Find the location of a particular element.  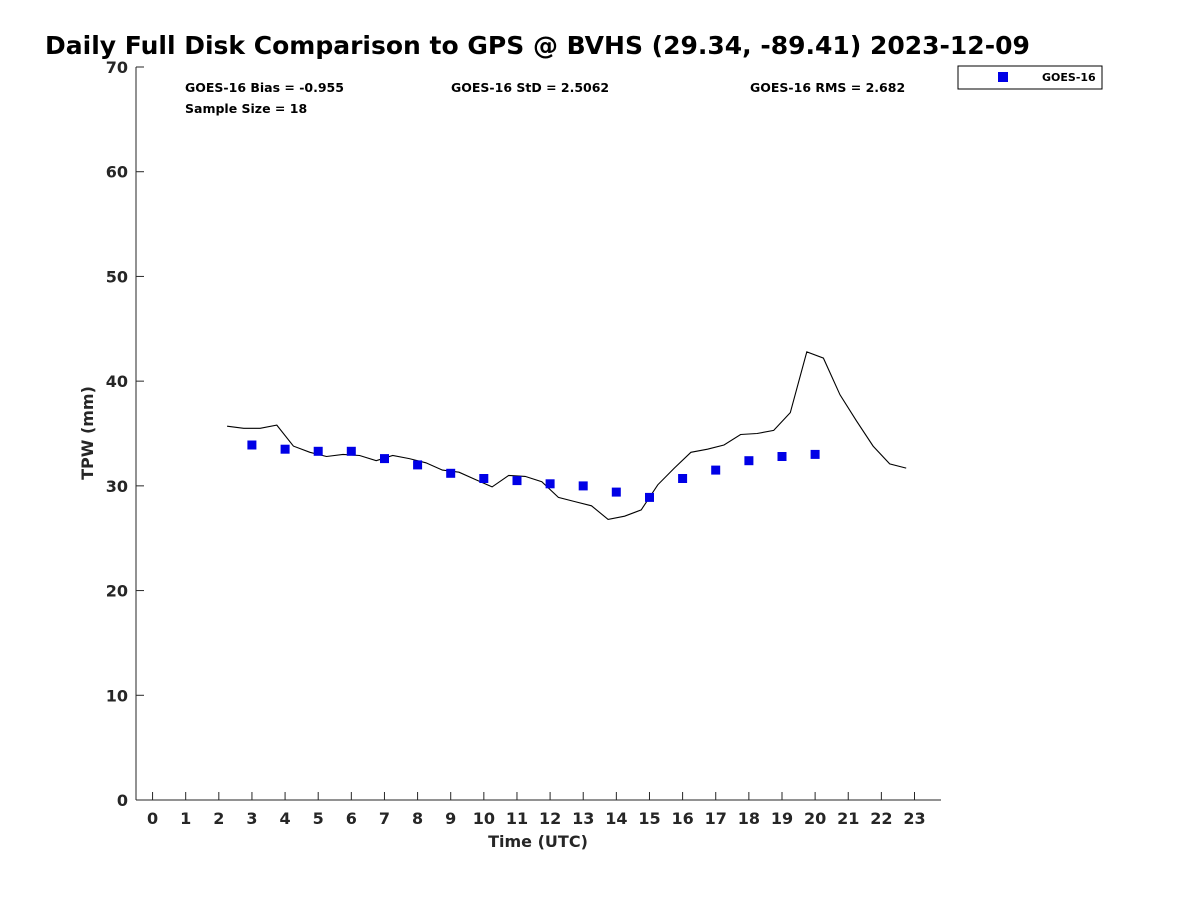

gps-line-series is located at coordinates (567, 435).